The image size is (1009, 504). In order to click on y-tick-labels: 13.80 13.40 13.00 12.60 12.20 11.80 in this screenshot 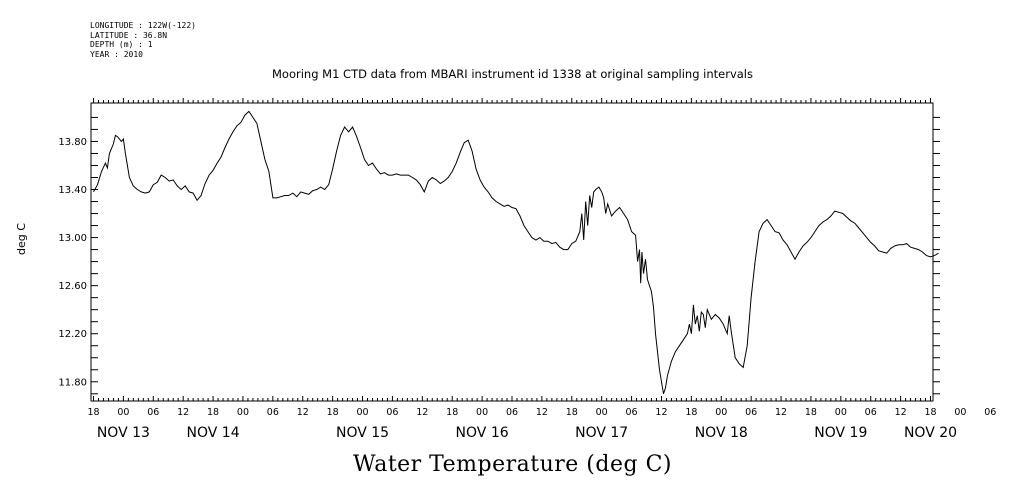, I will do `click(72, 262)`.